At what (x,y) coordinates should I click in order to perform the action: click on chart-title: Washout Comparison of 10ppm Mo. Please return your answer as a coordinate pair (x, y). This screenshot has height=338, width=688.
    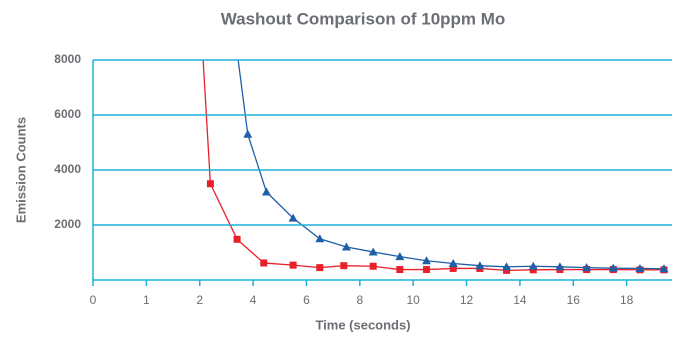
    Looking at the image, I should click on (363, 18).